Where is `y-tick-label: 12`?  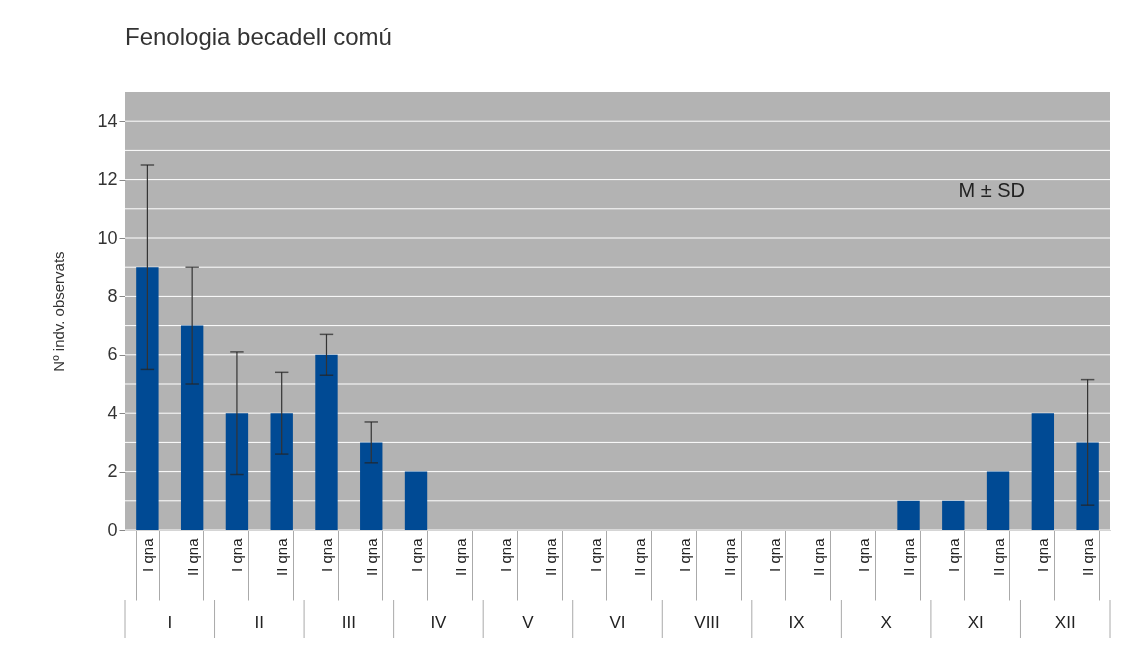
y-tick-label: 12 is located at coordinates (107, 179).